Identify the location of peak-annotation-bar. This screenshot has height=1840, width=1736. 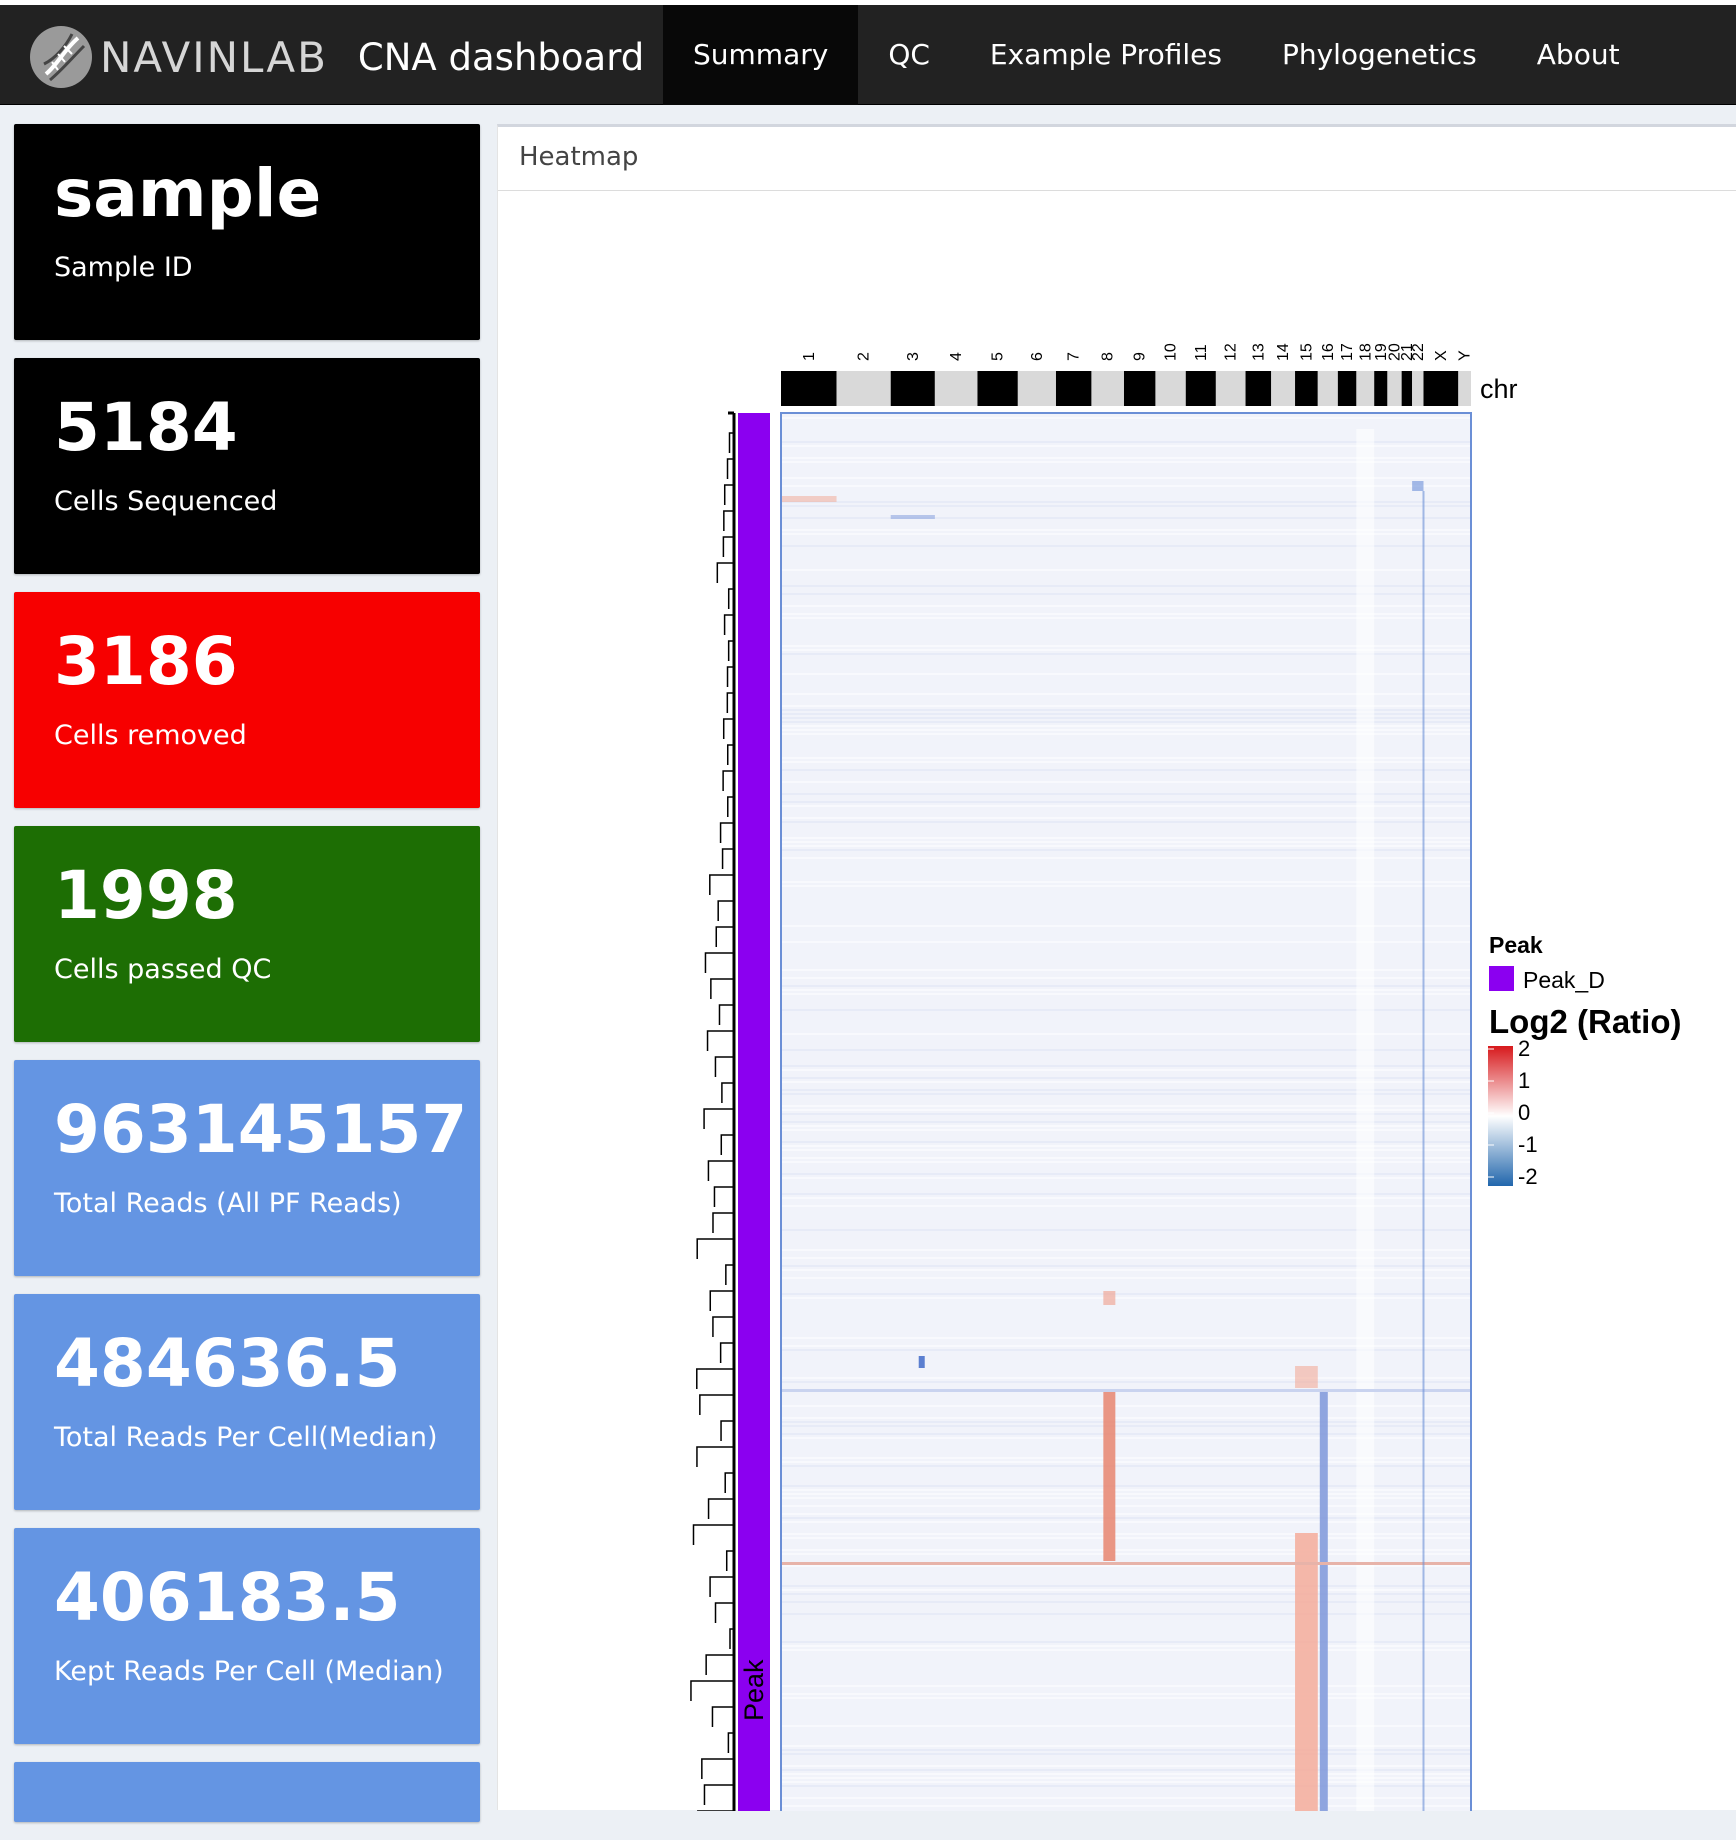
(754, 1112).